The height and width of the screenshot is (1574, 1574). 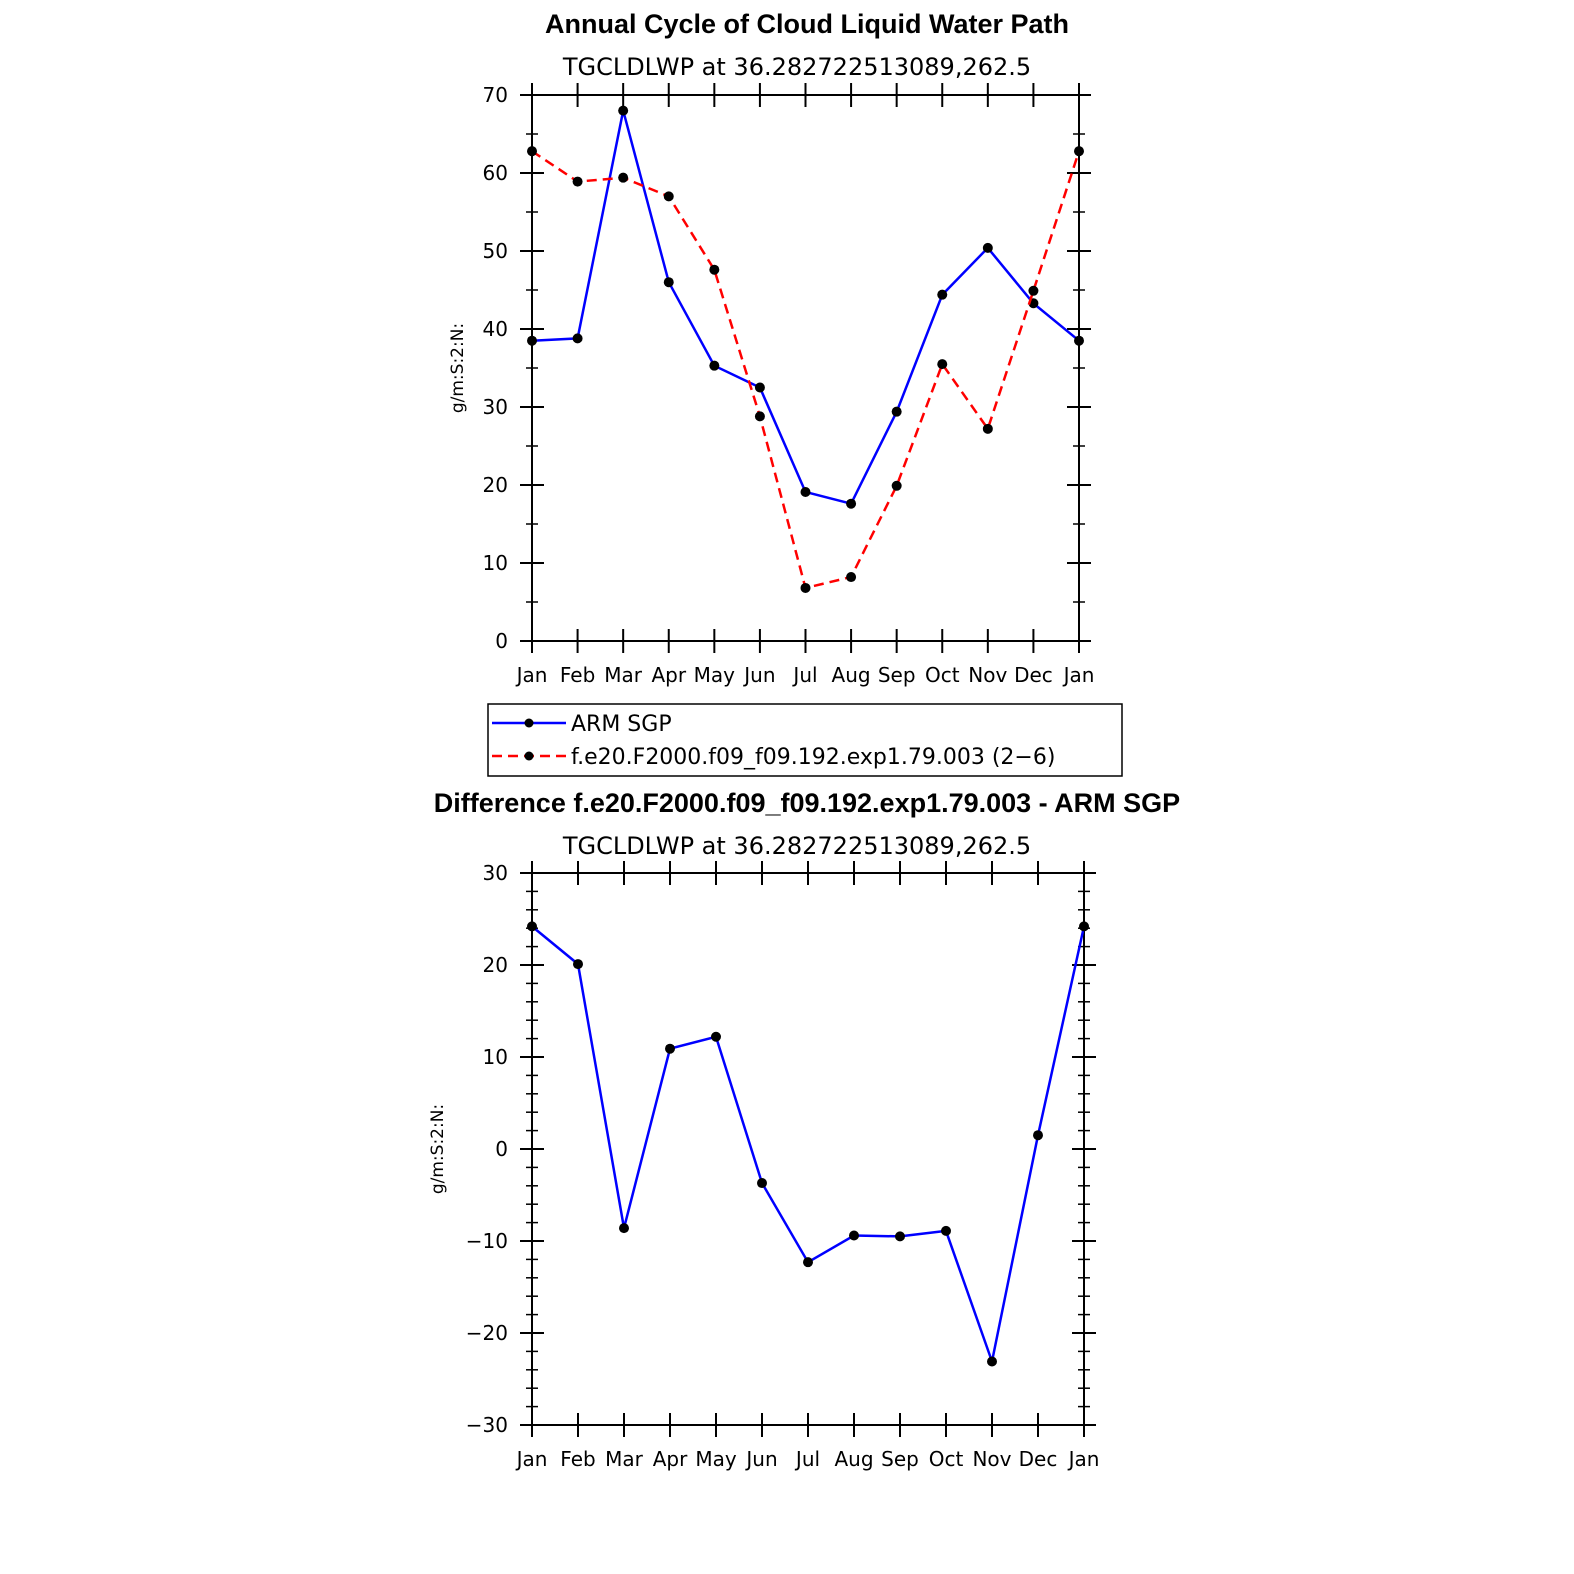 I want to click on y-tick-label: 60, so click(x=495, y=173).